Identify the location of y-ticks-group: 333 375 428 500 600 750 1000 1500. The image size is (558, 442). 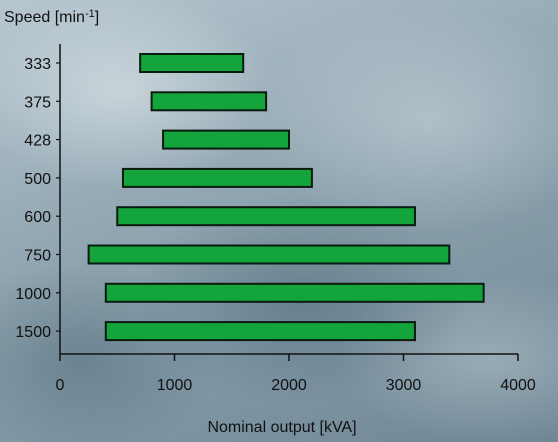
(37, 198).